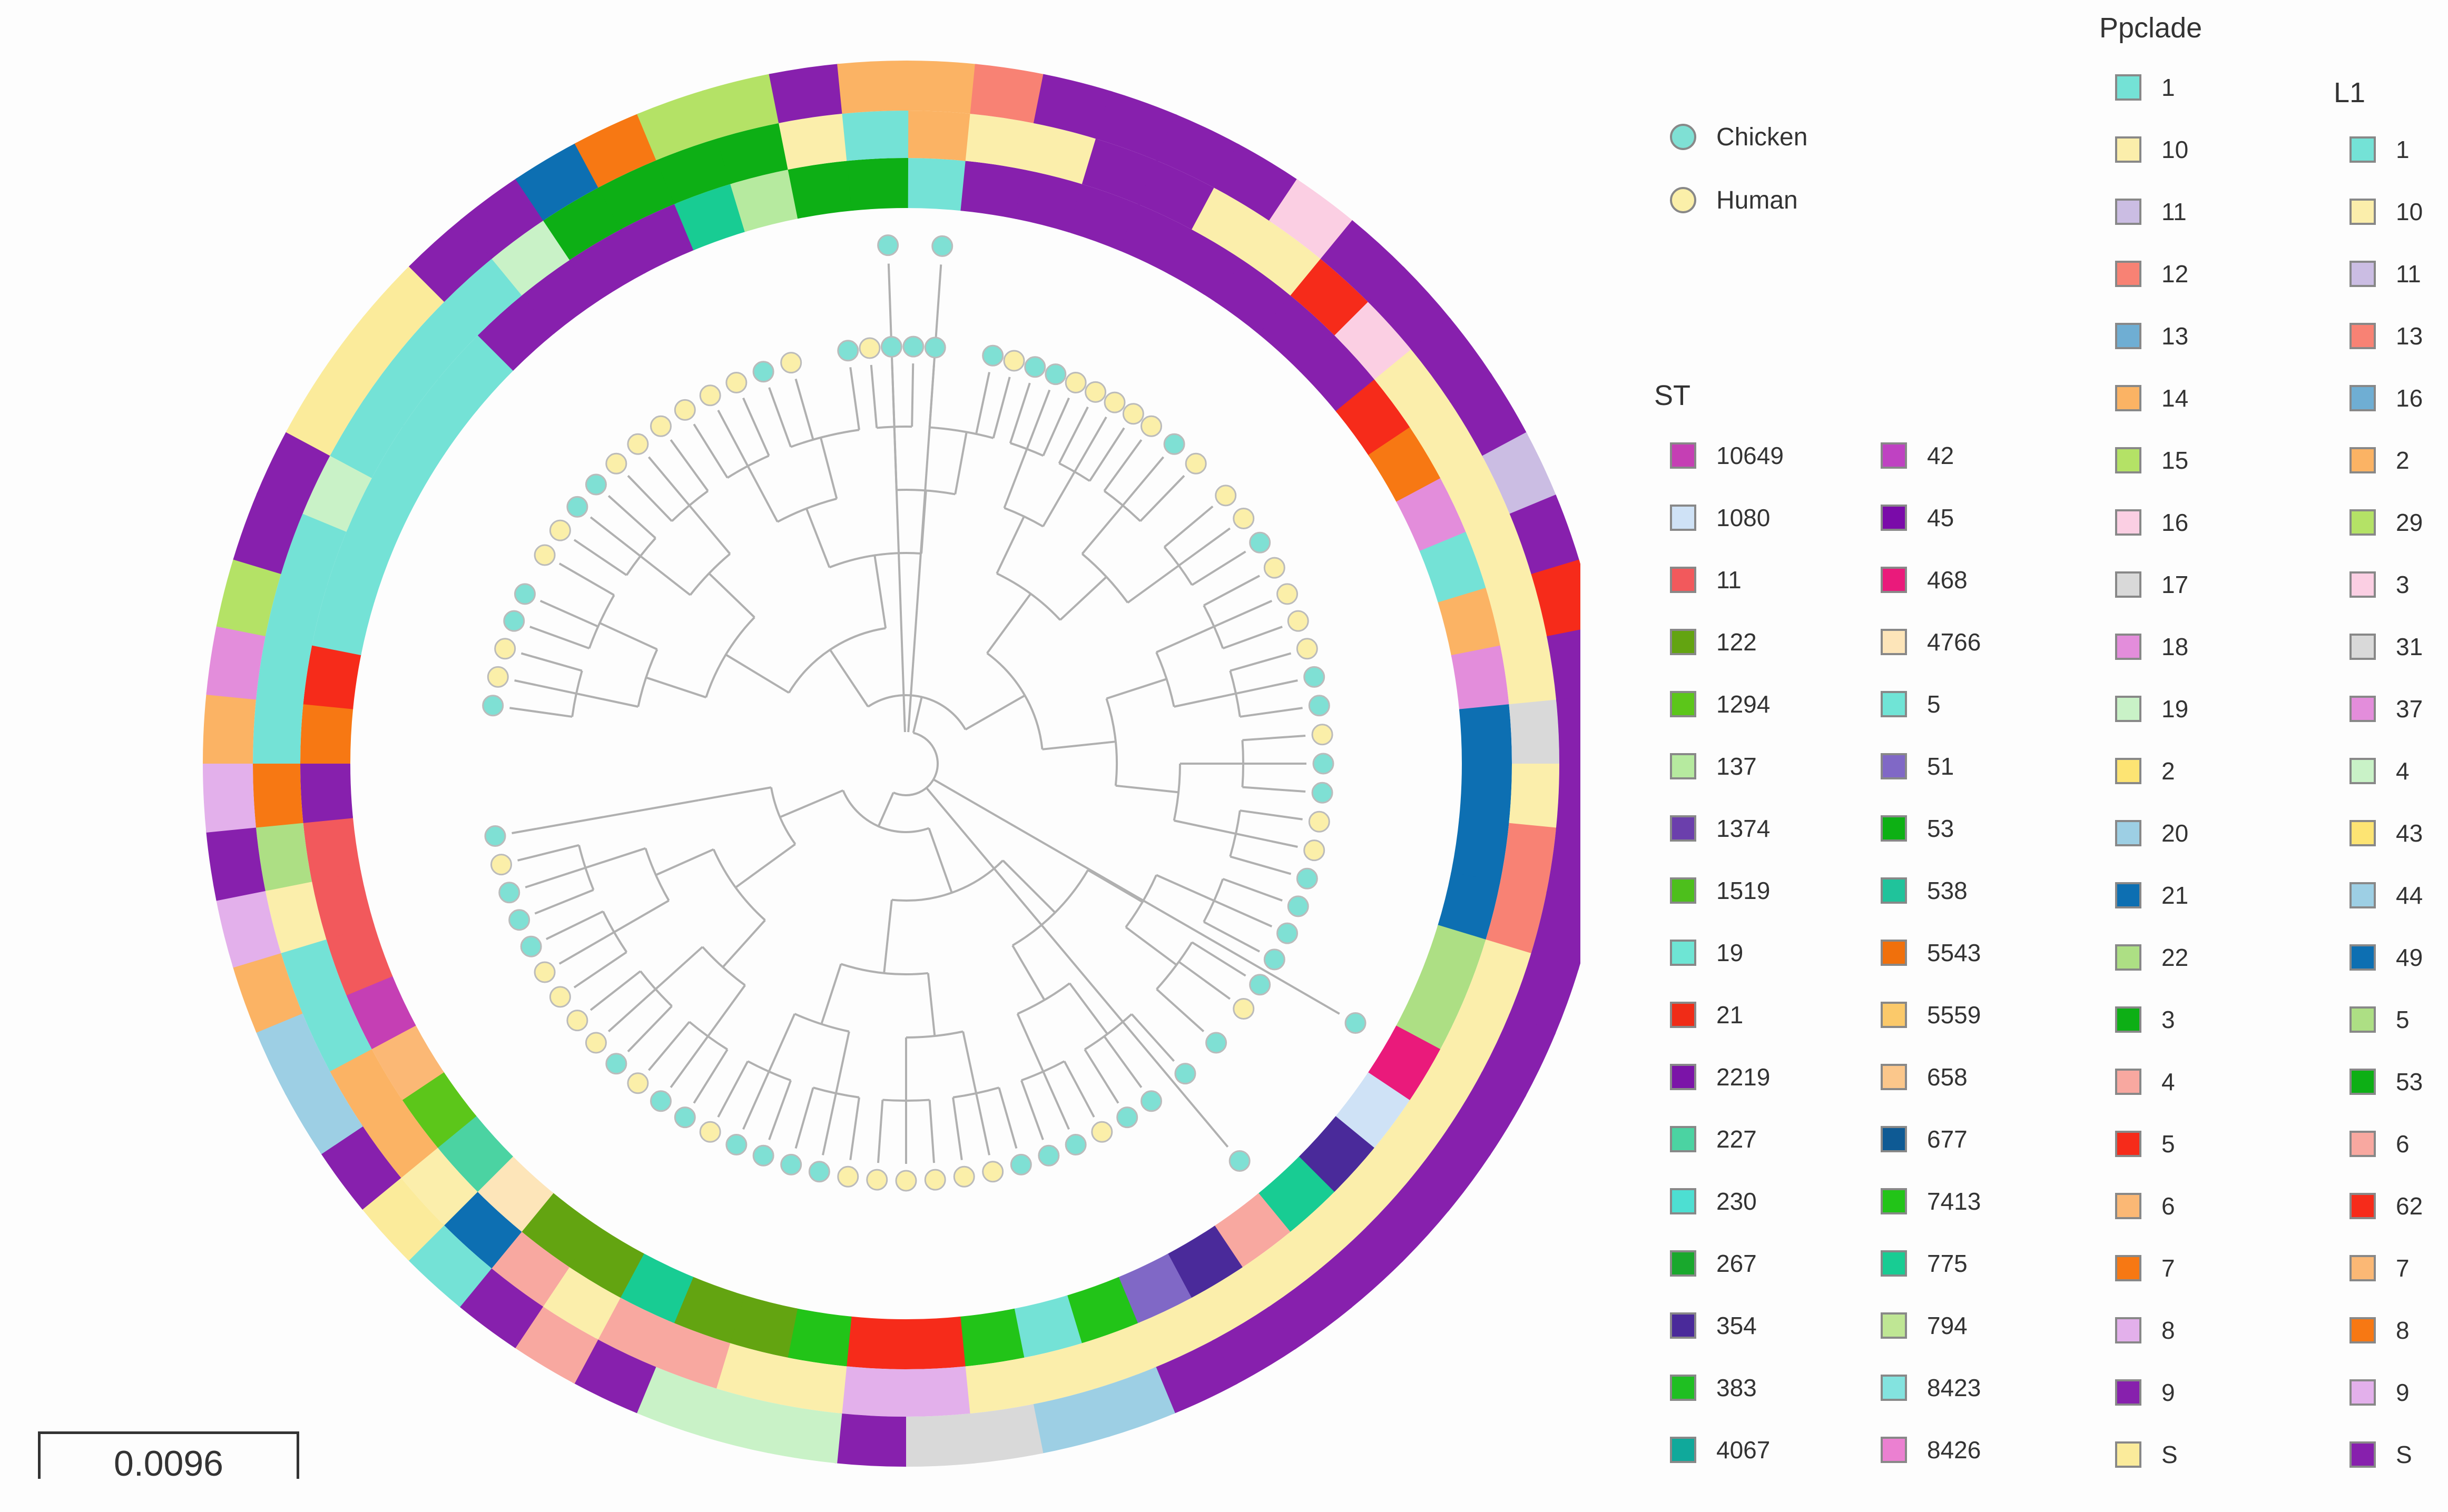 The width and height of the screenshot is (2448, 1512). What do you see at coordinates (1727, 642) in the screenshot?
I see `legend-item: 122` at bounding box center [1727, 642].